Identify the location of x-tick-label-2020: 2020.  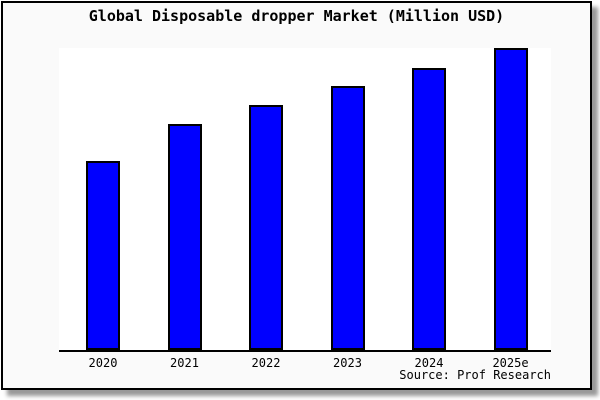
(103, 363).